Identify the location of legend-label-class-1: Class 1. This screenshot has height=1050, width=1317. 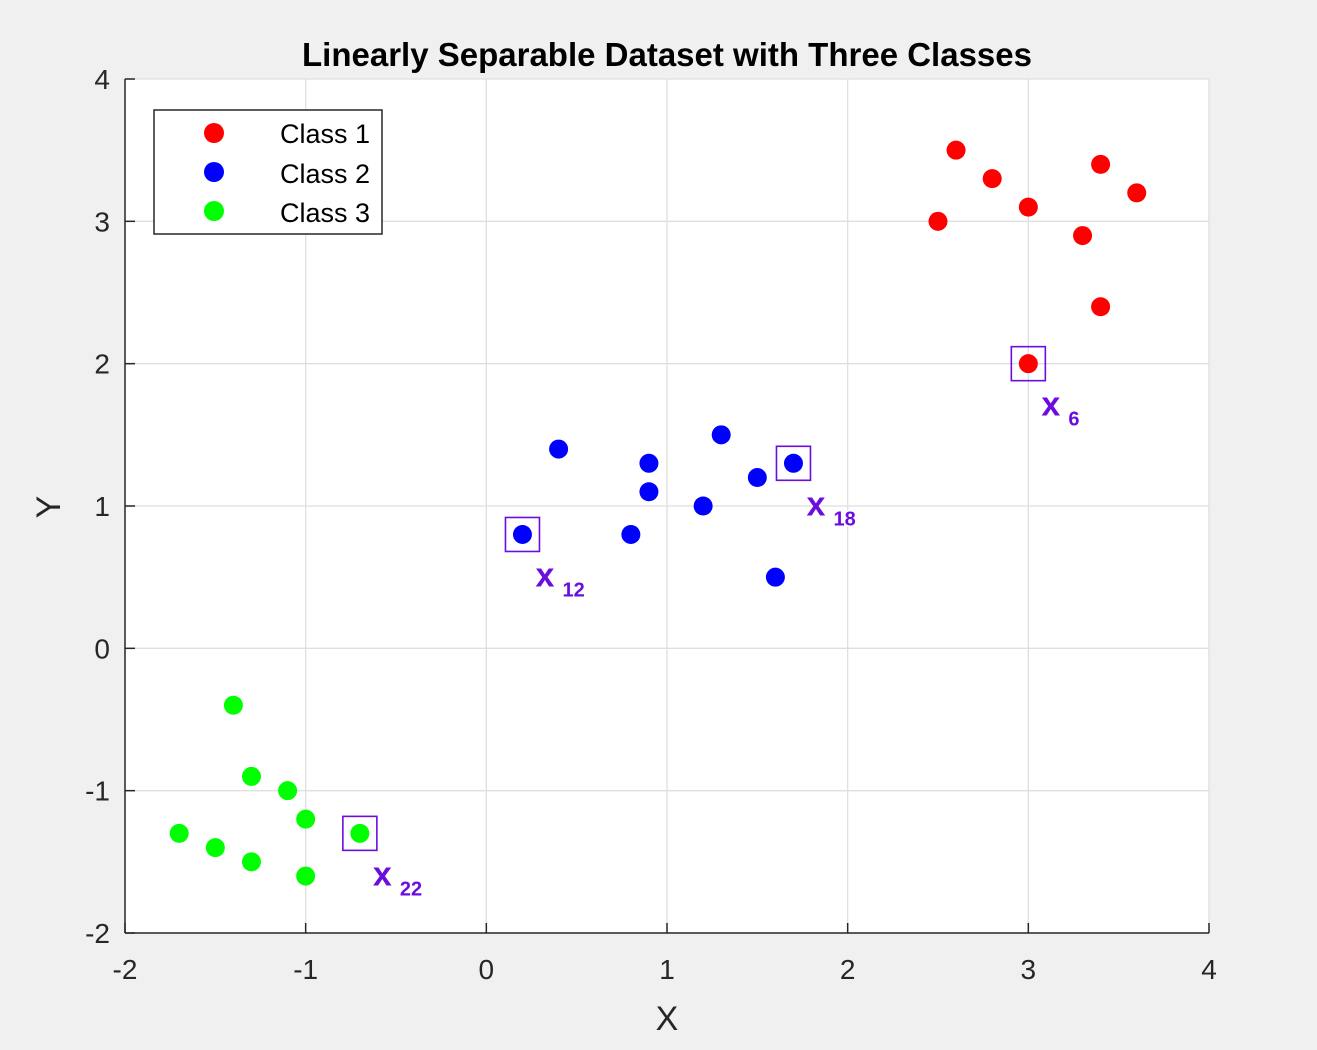
(325, 134).